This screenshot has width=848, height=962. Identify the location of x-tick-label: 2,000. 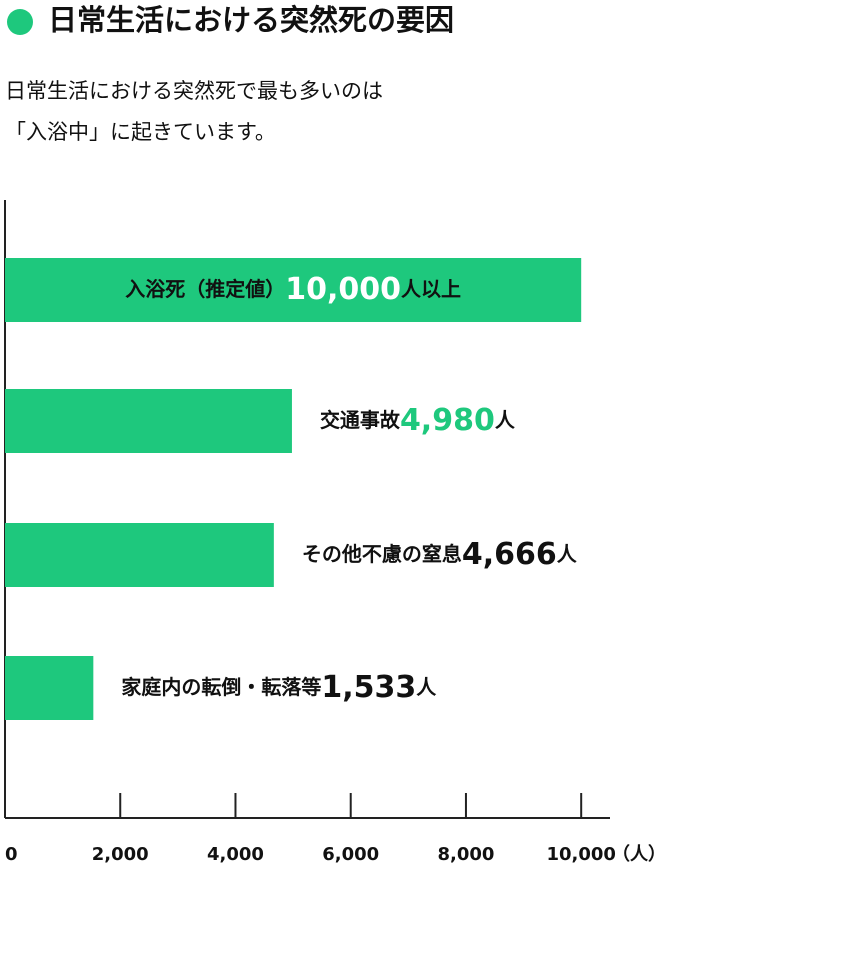
(120, 854).